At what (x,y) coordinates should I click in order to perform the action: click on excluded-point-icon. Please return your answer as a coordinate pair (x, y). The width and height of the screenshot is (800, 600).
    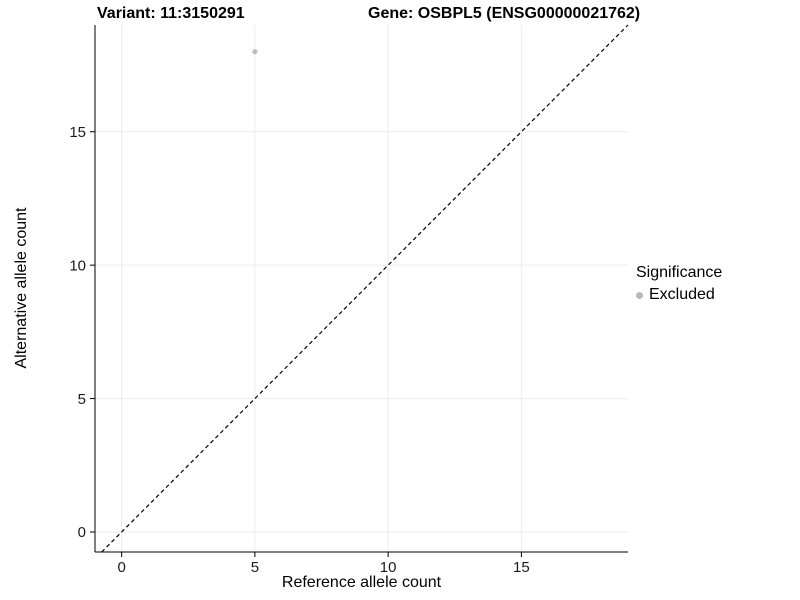
    Looking at the image, I should click on (639, 295).